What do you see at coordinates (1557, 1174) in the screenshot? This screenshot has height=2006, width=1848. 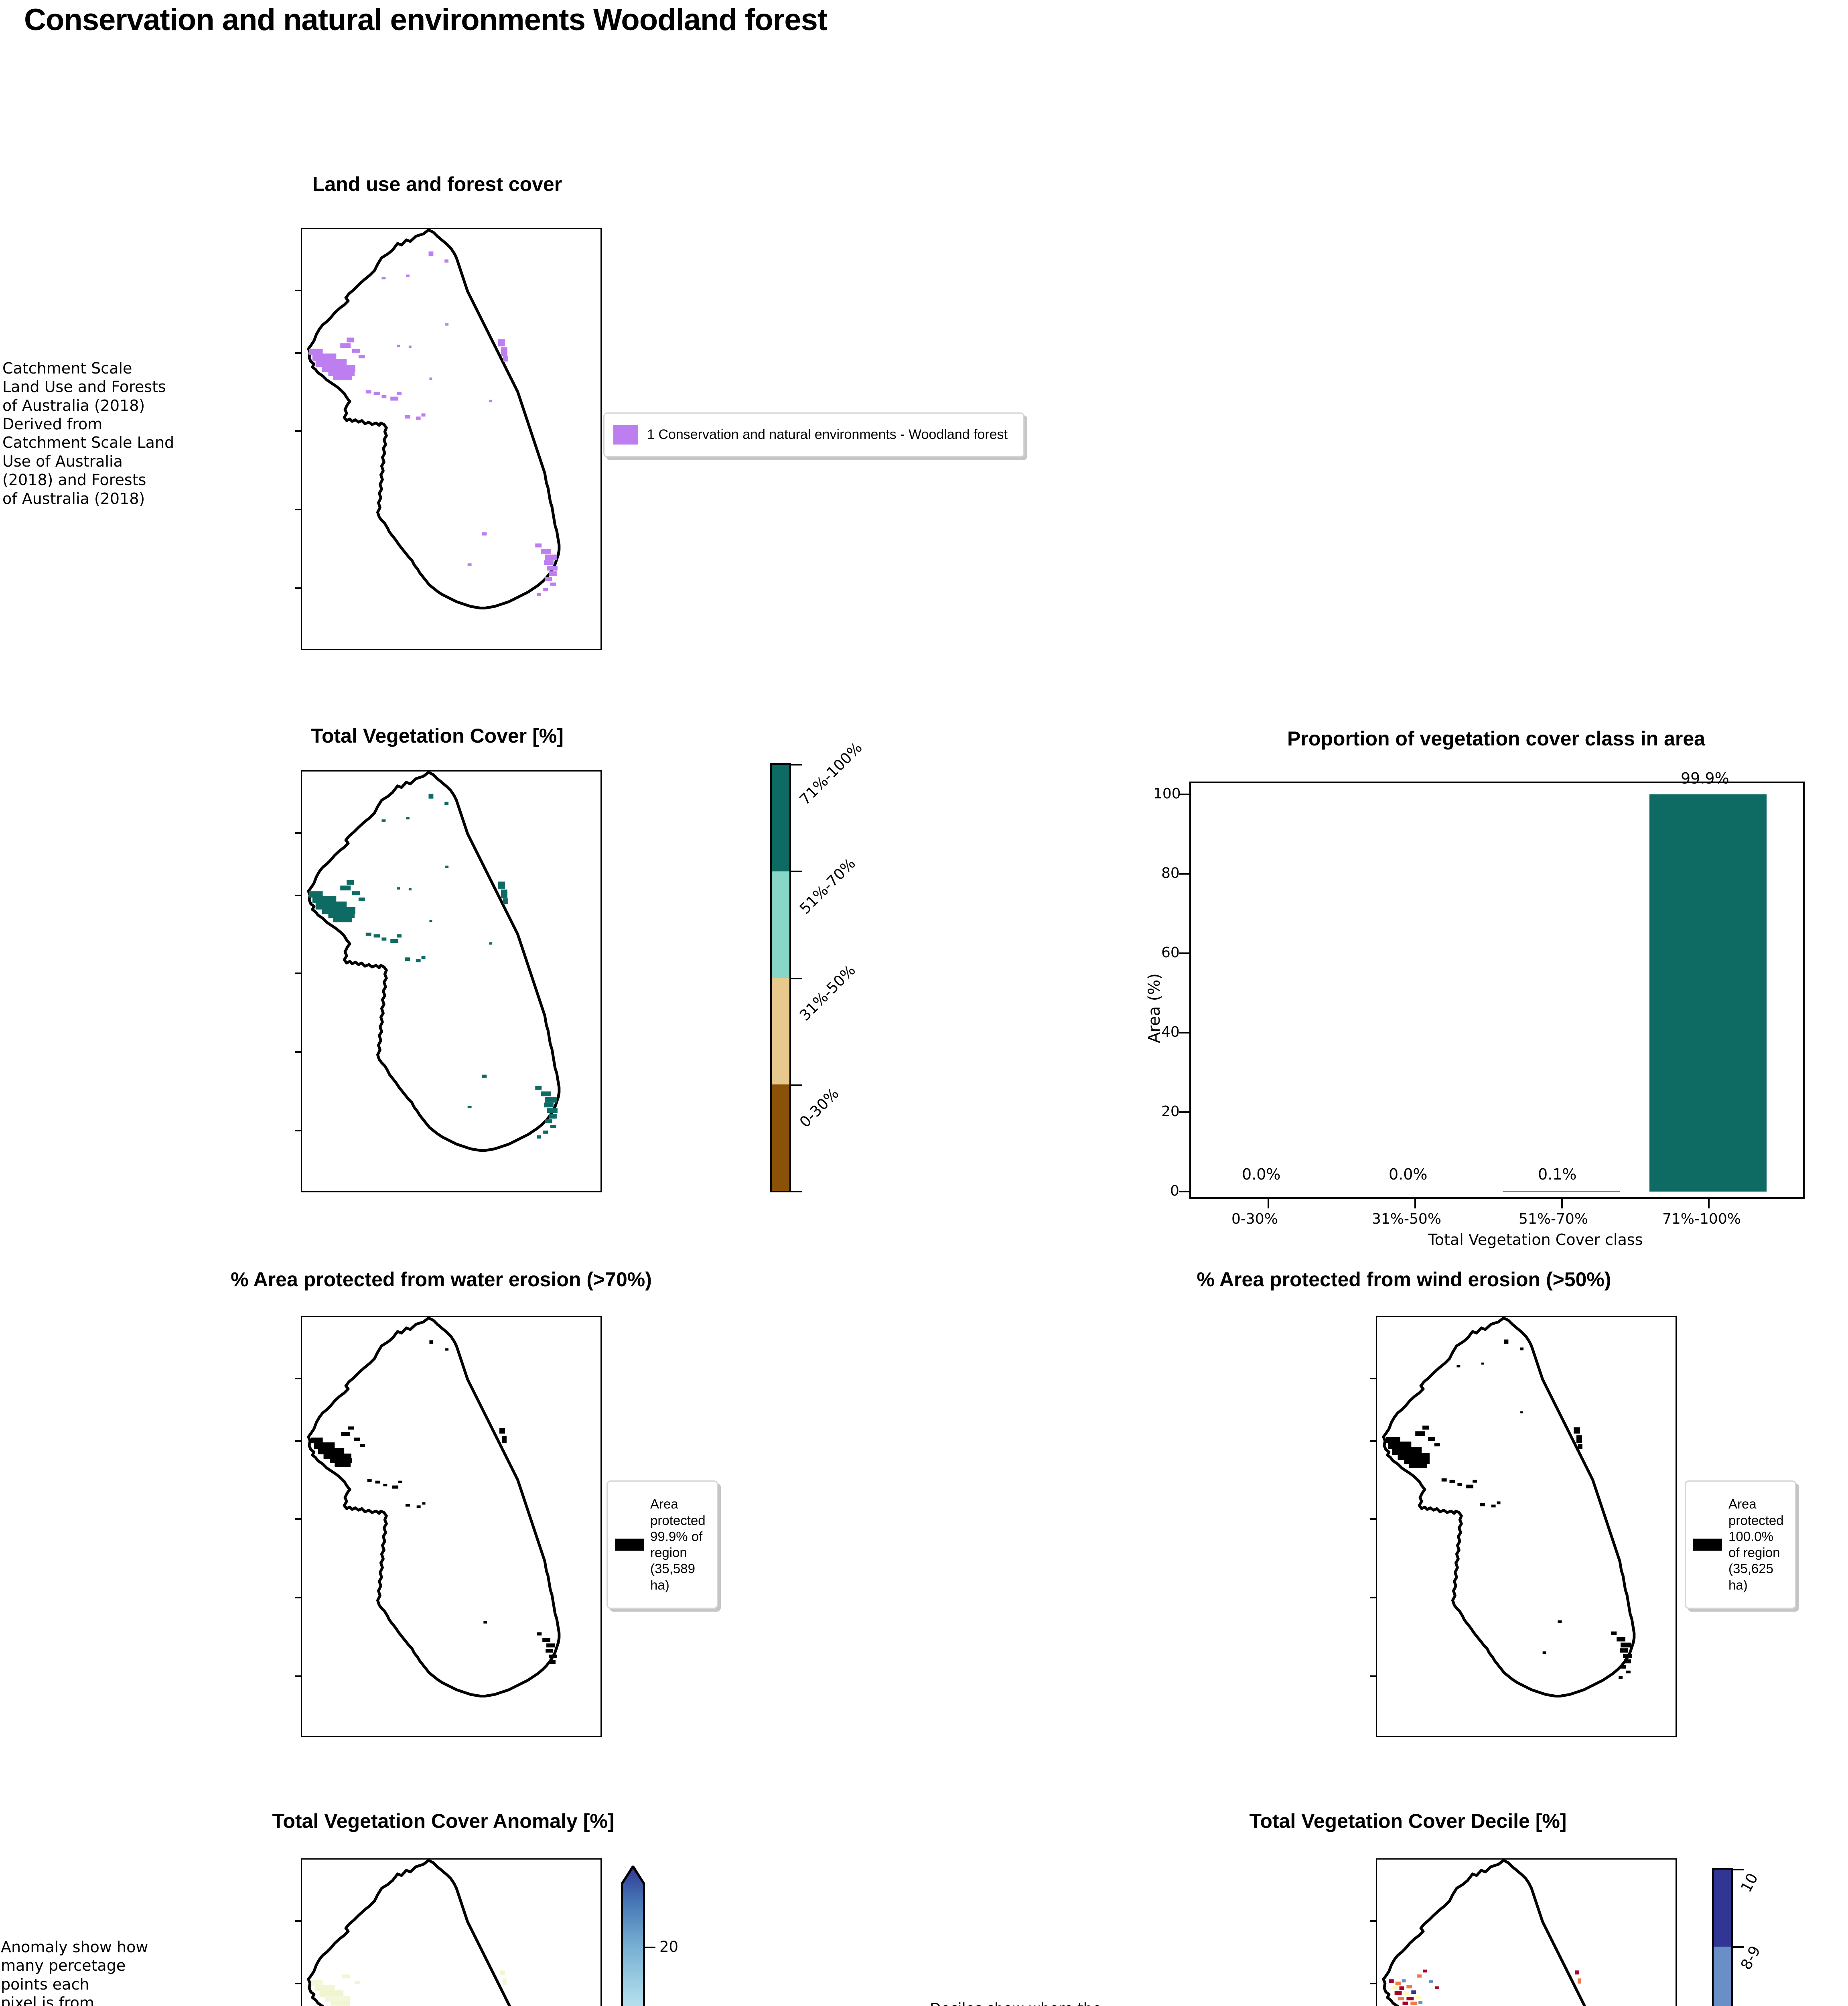 I see `bar-label-51-70: 0.1%` at bounding box center [1557, 1174].